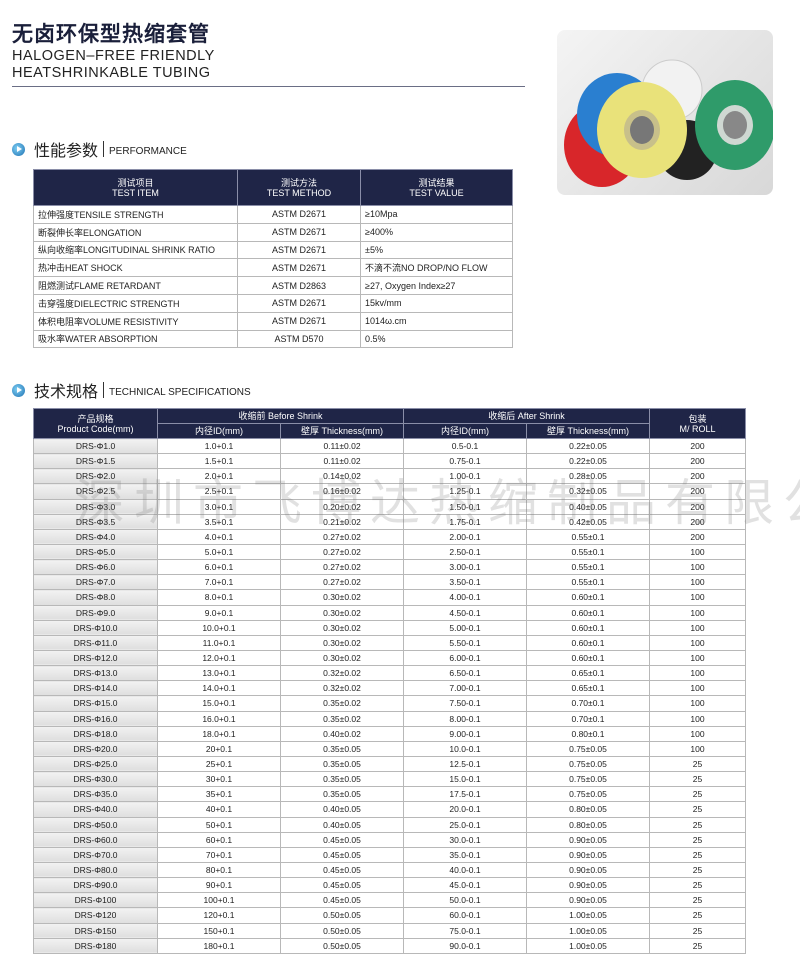 The image size is (800, 971). Describe the element at coordinates (465, 431) in the screenshot. I see `col-after-id: 内径ID(mm)` at that location.